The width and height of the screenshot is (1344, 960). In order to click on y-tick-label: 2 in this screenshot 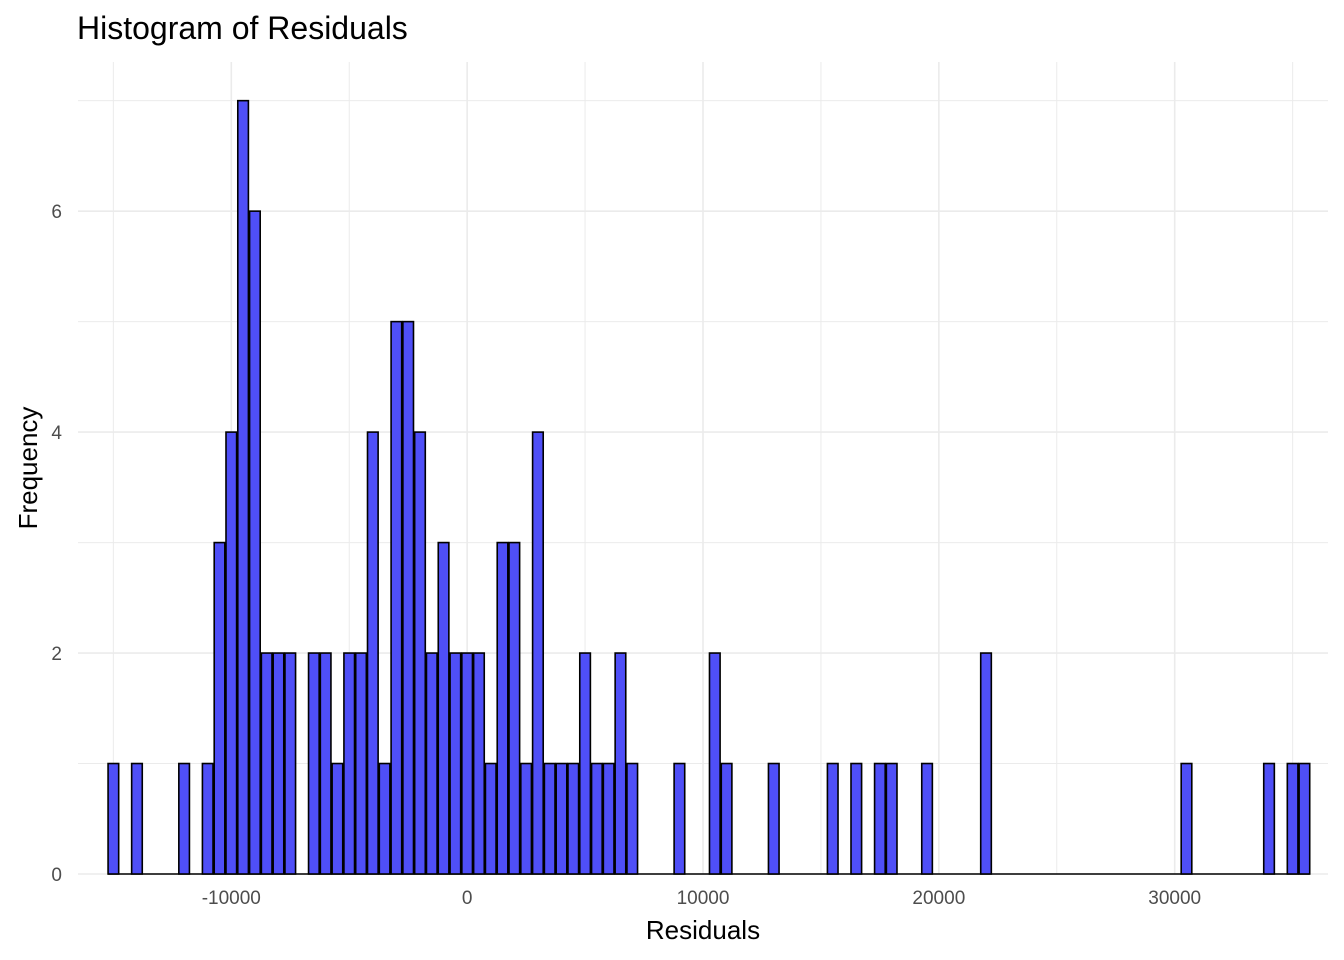, I will do `click(56, 654)`.